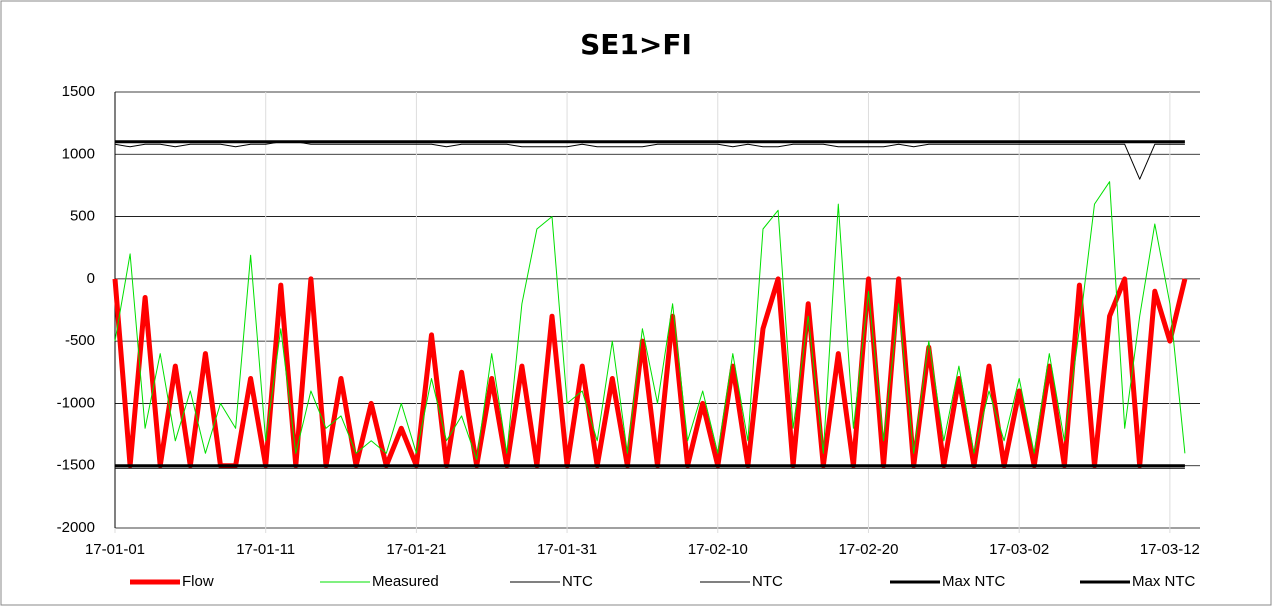 This screenshot has width=1273, height=607. Describe the element at coordinates (115, 549) in the screenshot. I see `x-tick-label: 17-01-01` at that location.